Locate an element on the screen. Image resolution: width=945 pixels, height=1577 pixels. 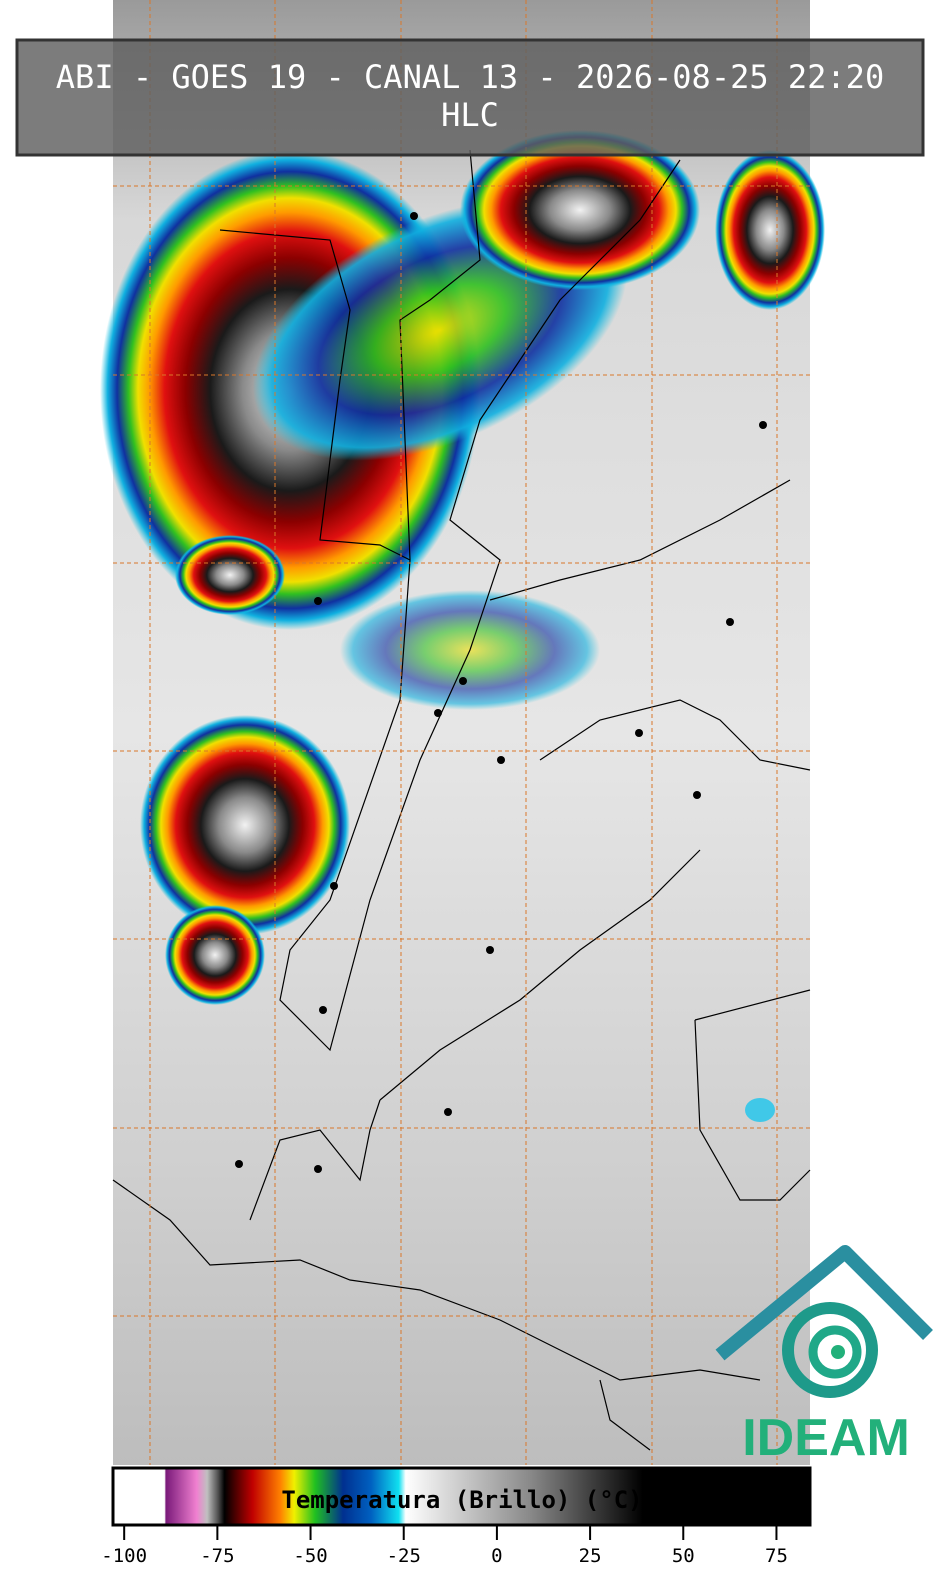
logo-text: IDEAM is located at coordinates (826, 1438).